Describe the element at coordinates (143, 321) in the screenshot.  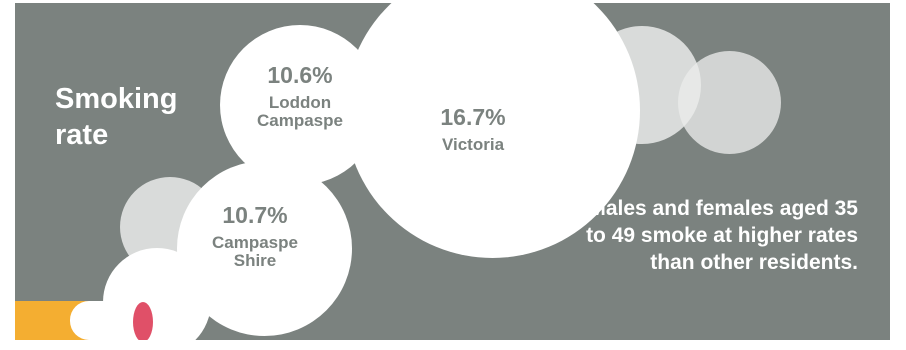
I see `cigarette-ember` at that location.